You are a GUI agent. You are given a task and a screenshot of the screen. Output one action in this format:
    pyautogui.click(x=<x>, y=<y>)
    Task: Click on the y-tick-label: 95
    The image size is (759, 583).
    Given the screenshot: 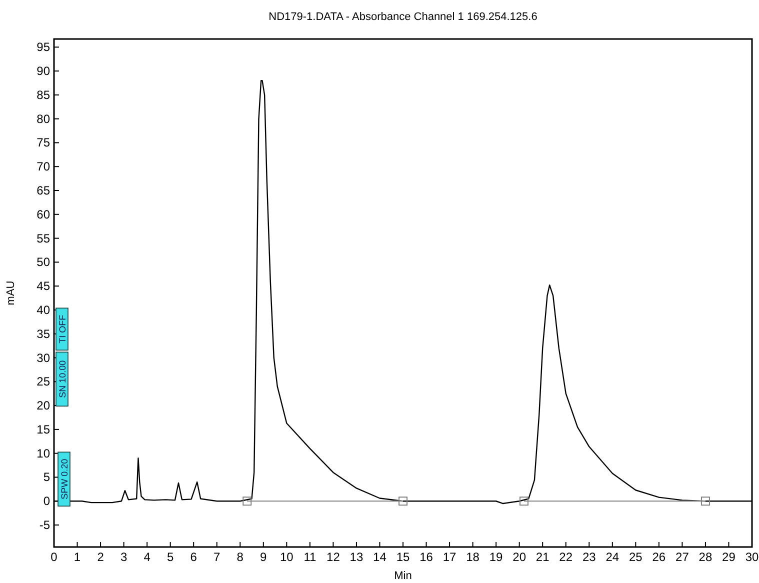 What is the action you would take?
    pyautogui.click(x=43, y=47)
    